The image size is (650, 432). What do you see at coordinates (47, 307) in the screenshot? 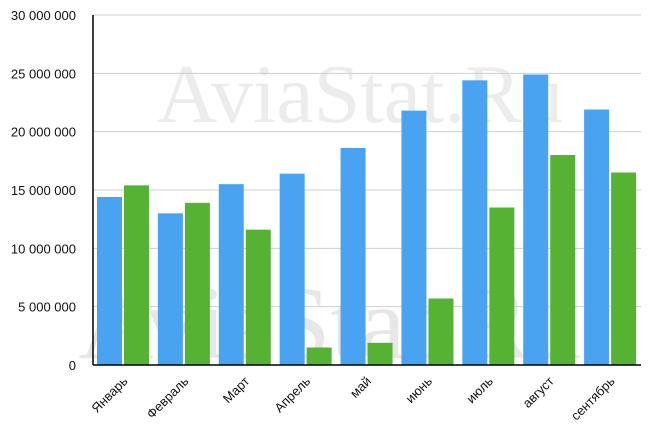
I see `y-tick-label: 5 000 000` at bounding box center [47, 307].